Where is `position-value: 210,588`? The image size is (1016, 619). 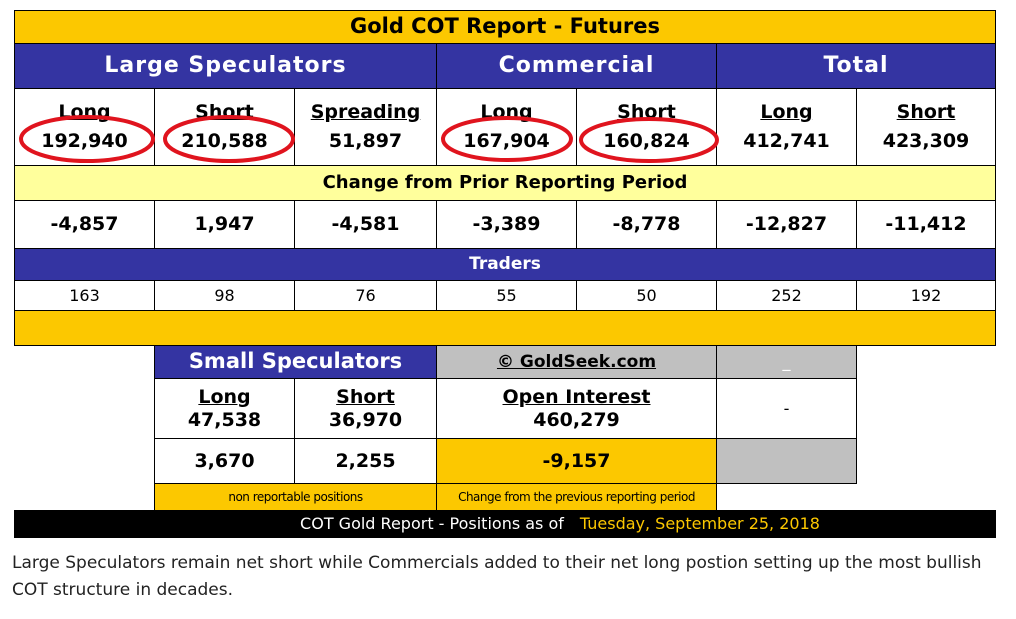
position-value: 210,588 is located at coordinates (224, 141).